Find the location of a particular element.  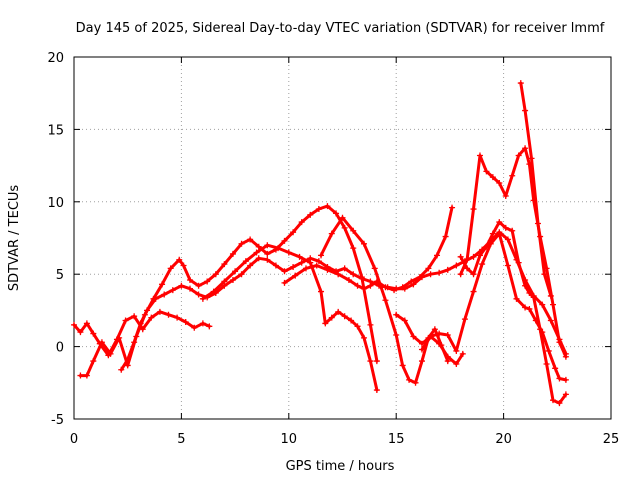

series-arc-a is located at coordinates (142, 333).